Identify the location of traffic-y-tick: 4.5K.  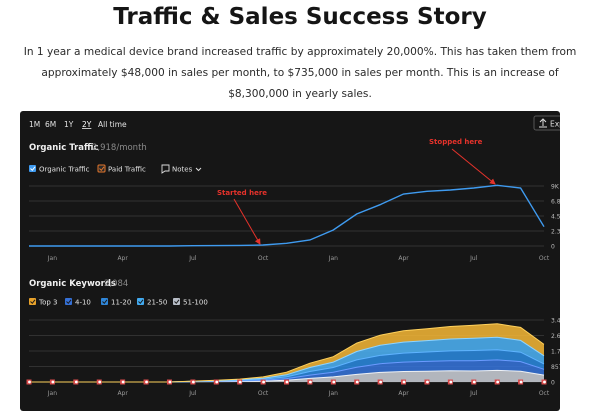
(555, 217).